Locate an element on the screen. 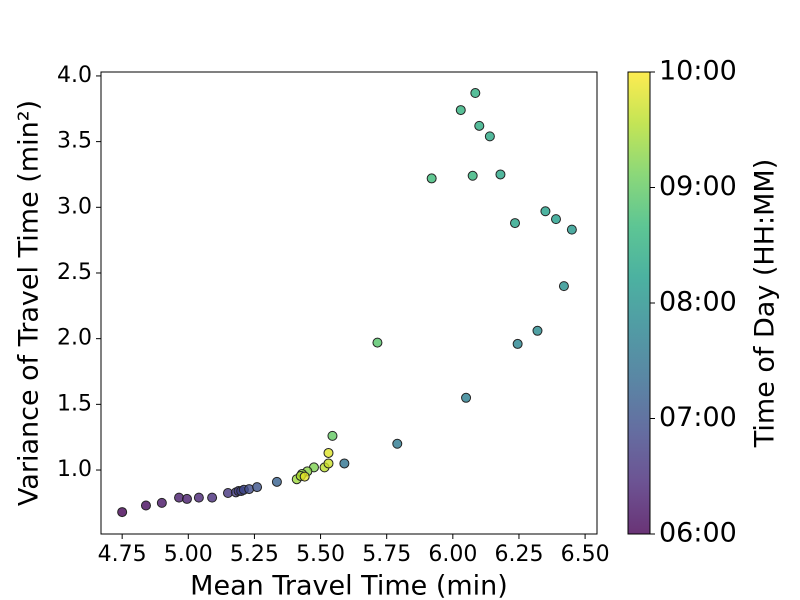 This screenshot has height=600, width=800. colorbar-tick-label: 07:00 is located at coordinates (698, 417).